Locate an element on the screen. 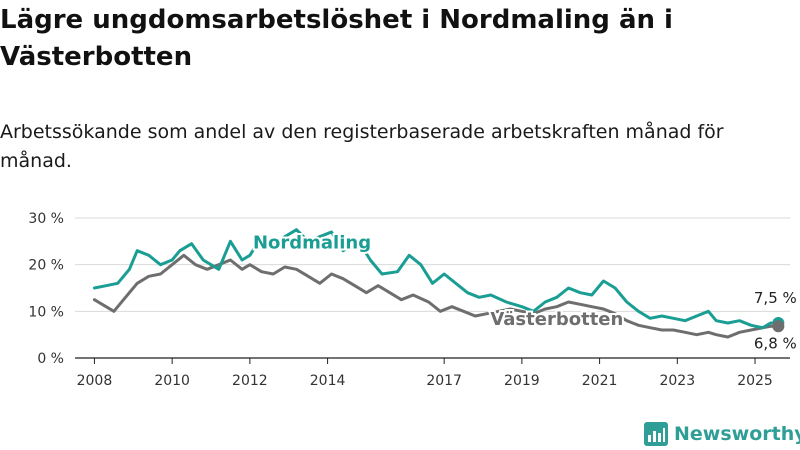  series-annotation-vasterbotten: Västerbotten is located at coordinates (556, 319).